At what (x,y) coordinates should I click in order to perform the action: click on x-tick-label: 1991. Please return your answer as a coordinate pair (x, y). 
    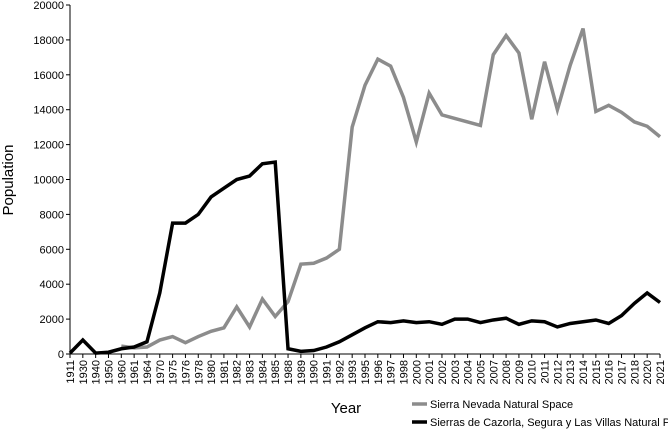
    Looking at the image, I should click on (328, 372).